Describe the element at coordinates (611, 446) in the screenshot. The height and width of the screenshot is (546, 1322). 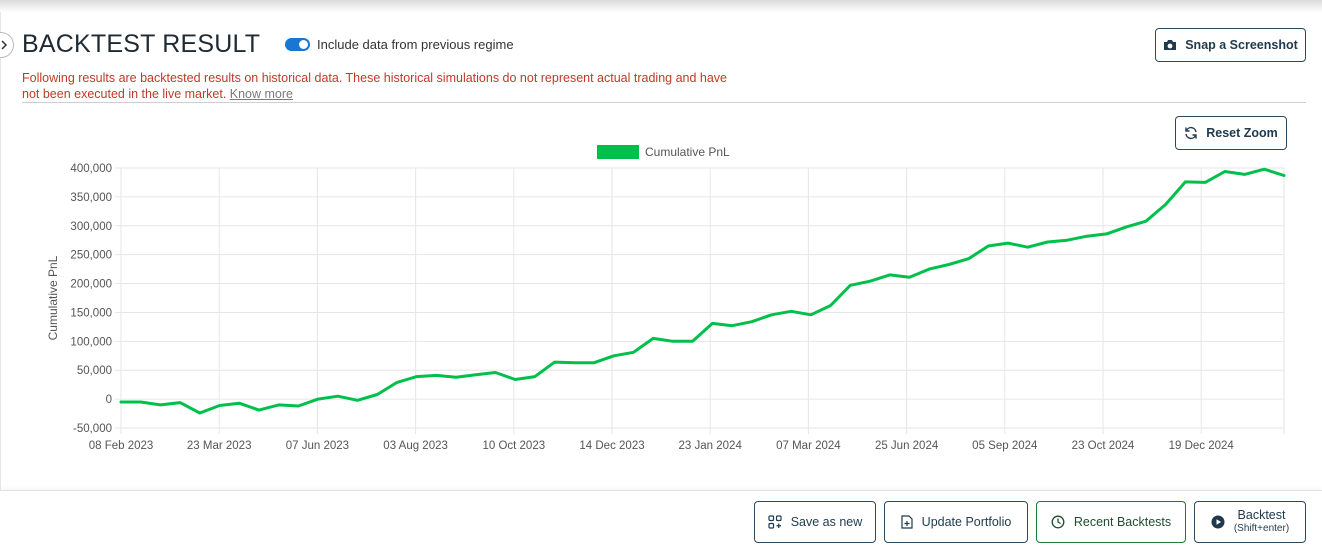
I see `x-tick-label: 14 Dec 2023` at that location.